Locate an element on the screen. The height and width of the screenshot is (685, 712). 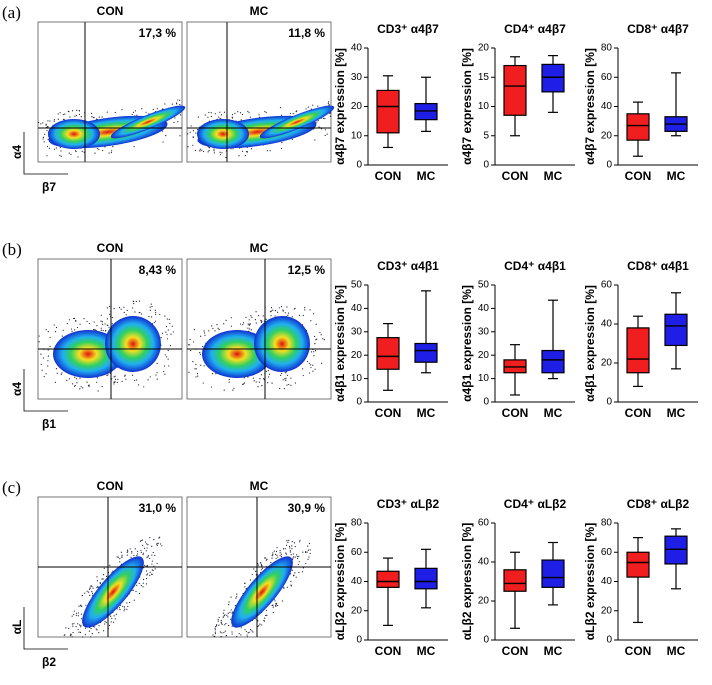
flow-title: MC is located at coordinates (259, 11).